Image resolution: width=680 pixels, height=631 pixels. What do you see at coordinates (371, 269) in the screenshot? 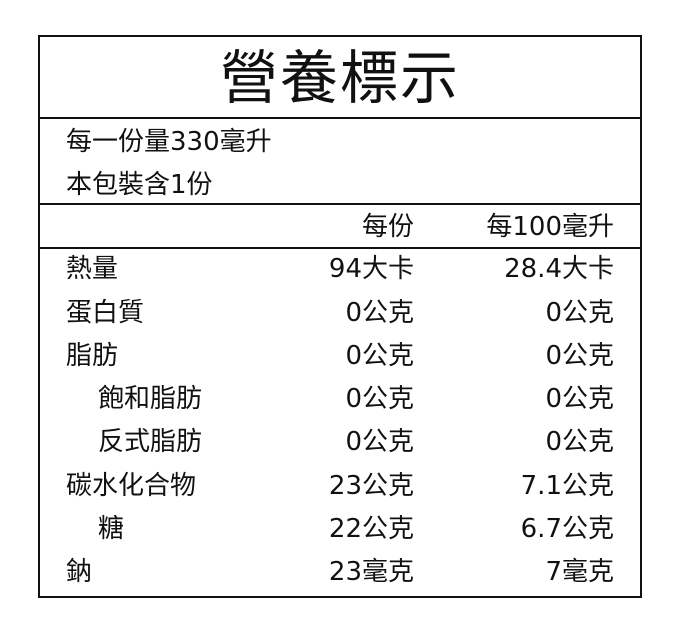
I see `per-serving-value: 94大卡` at bounding box center [371, 269].